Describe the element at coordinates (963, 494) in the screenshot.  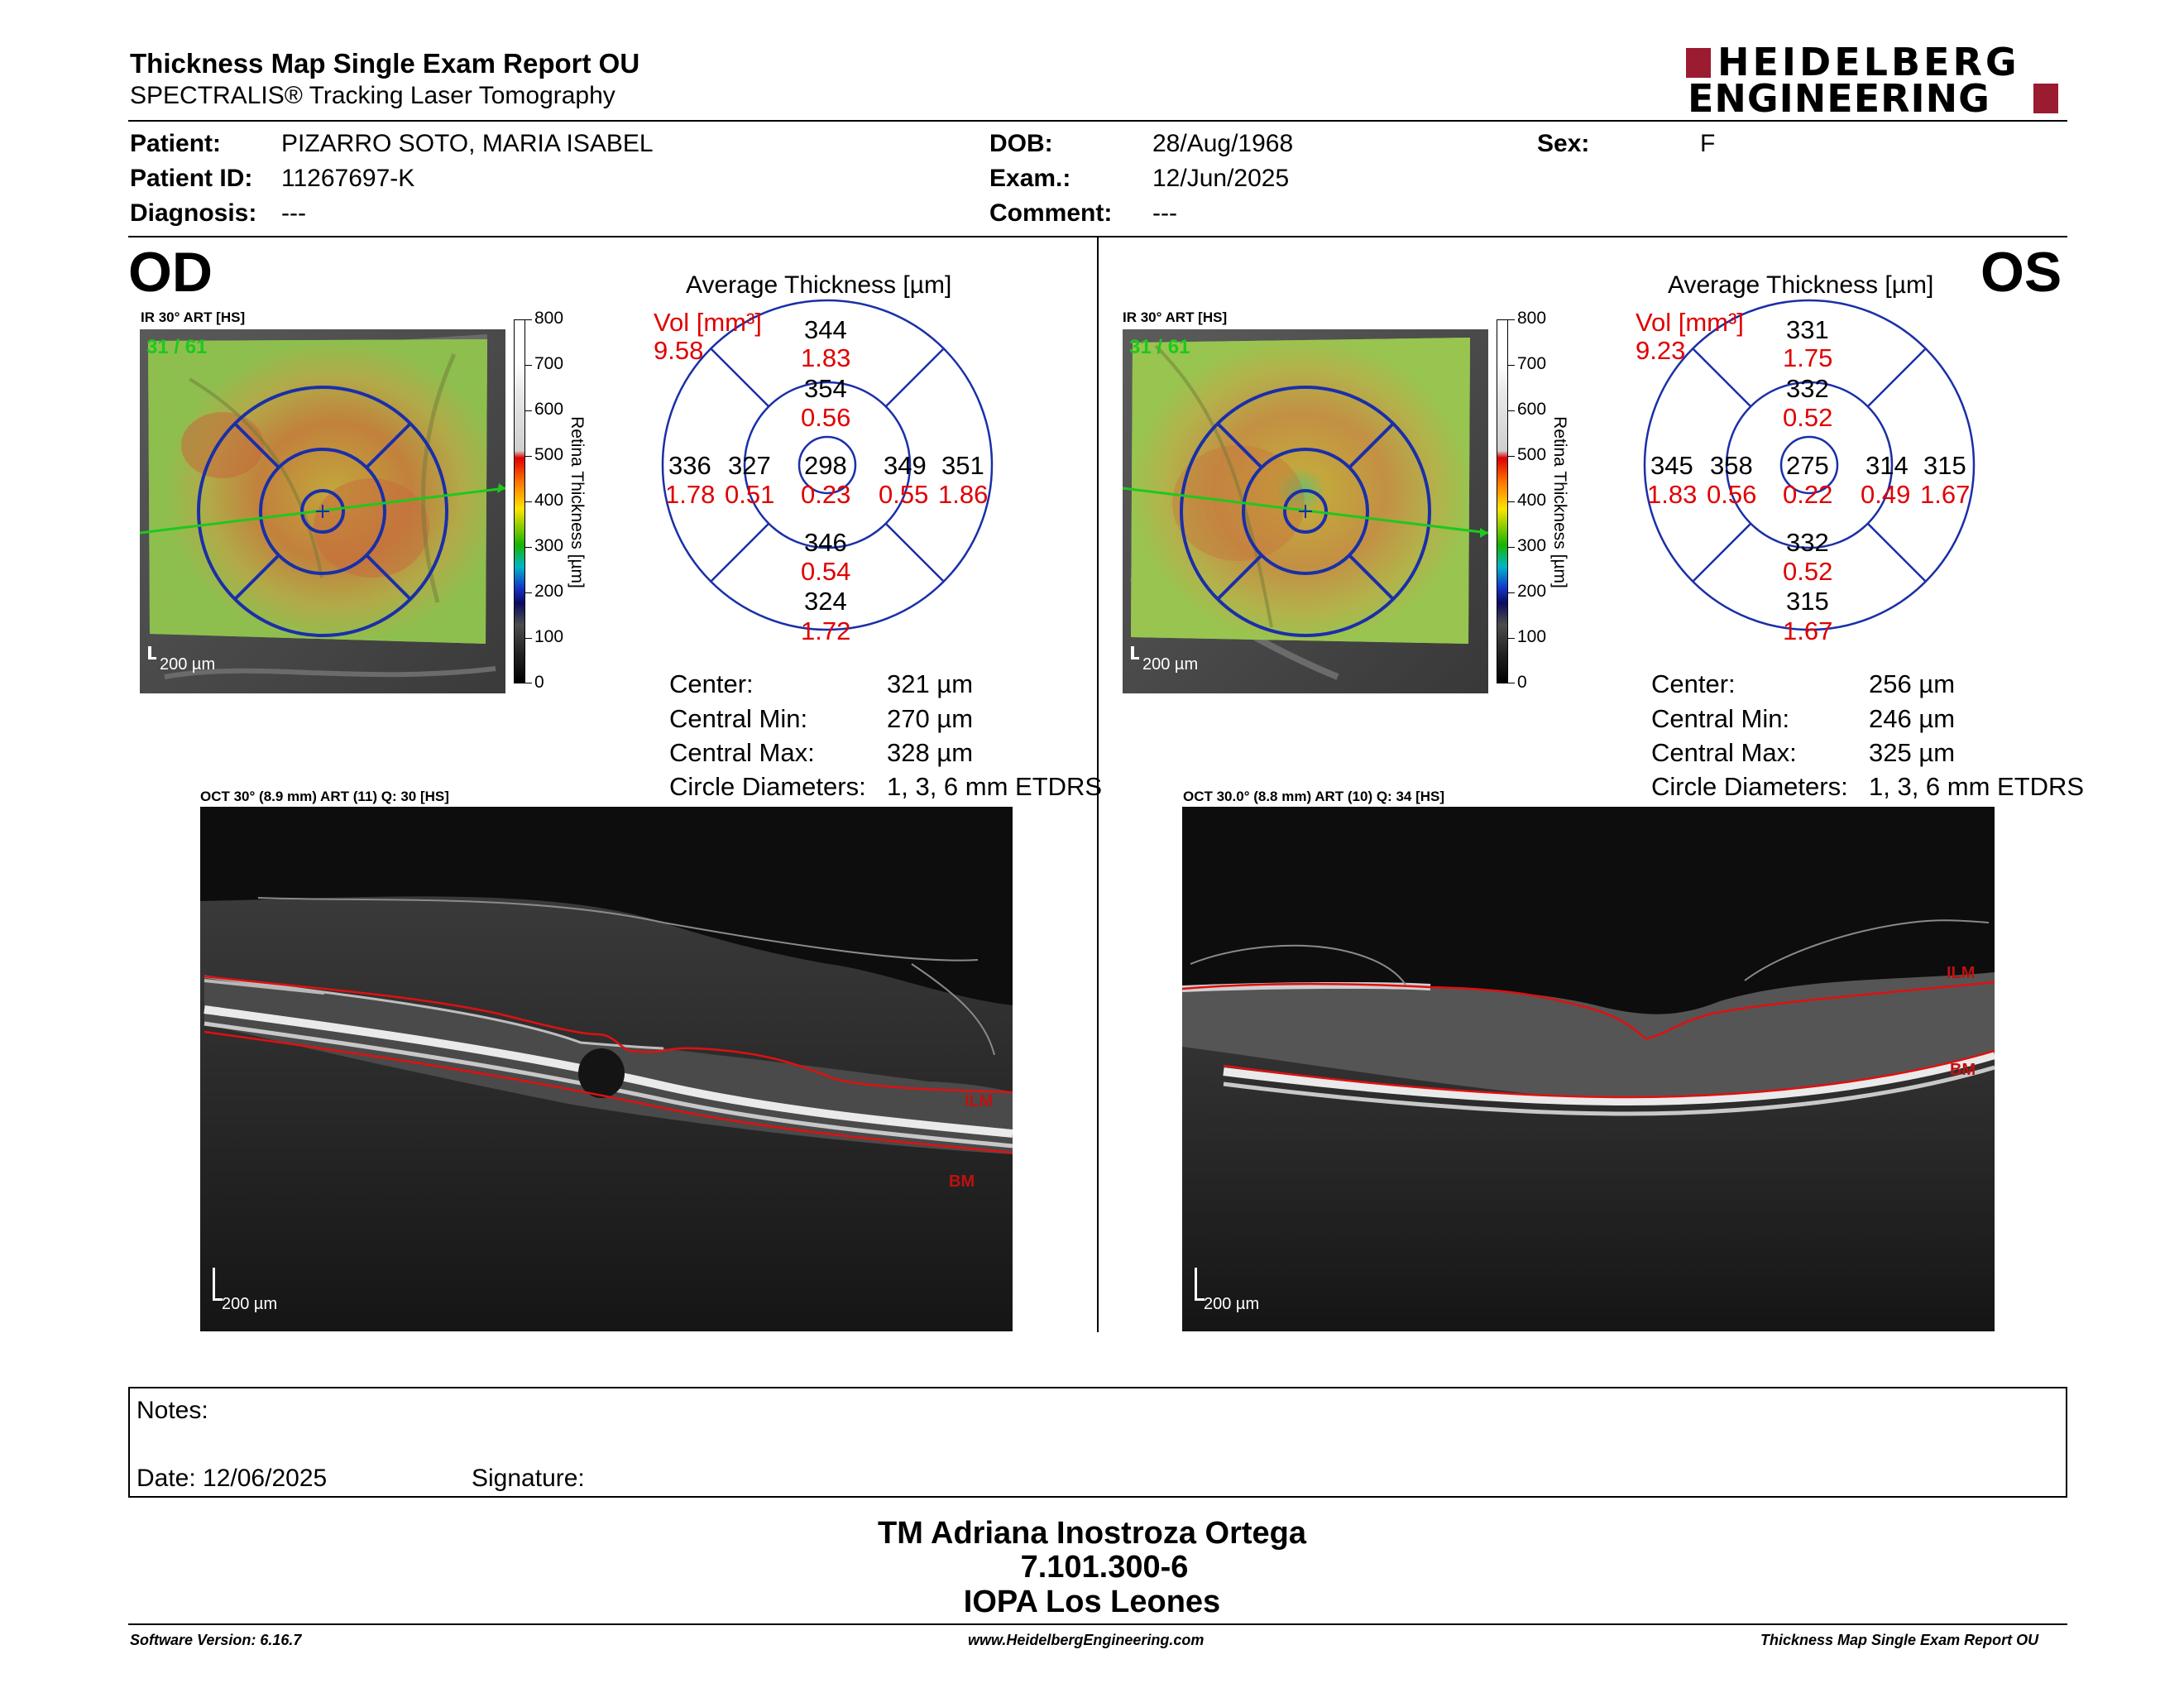
I see `od-outer-right-vol: 1.86` at that location.